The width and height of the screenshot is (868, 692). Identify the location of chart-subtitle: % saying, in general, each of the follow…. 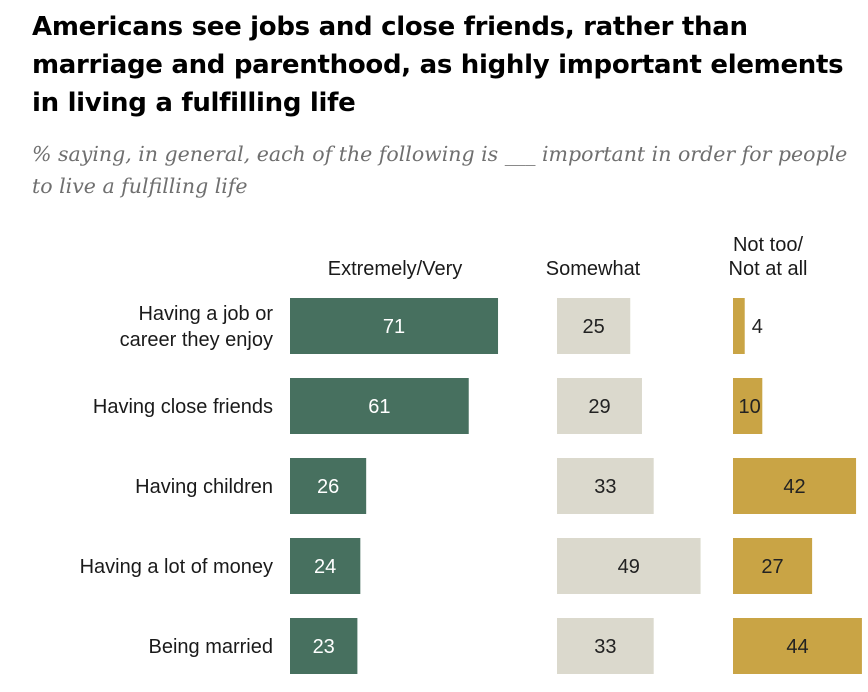
(440, 170).